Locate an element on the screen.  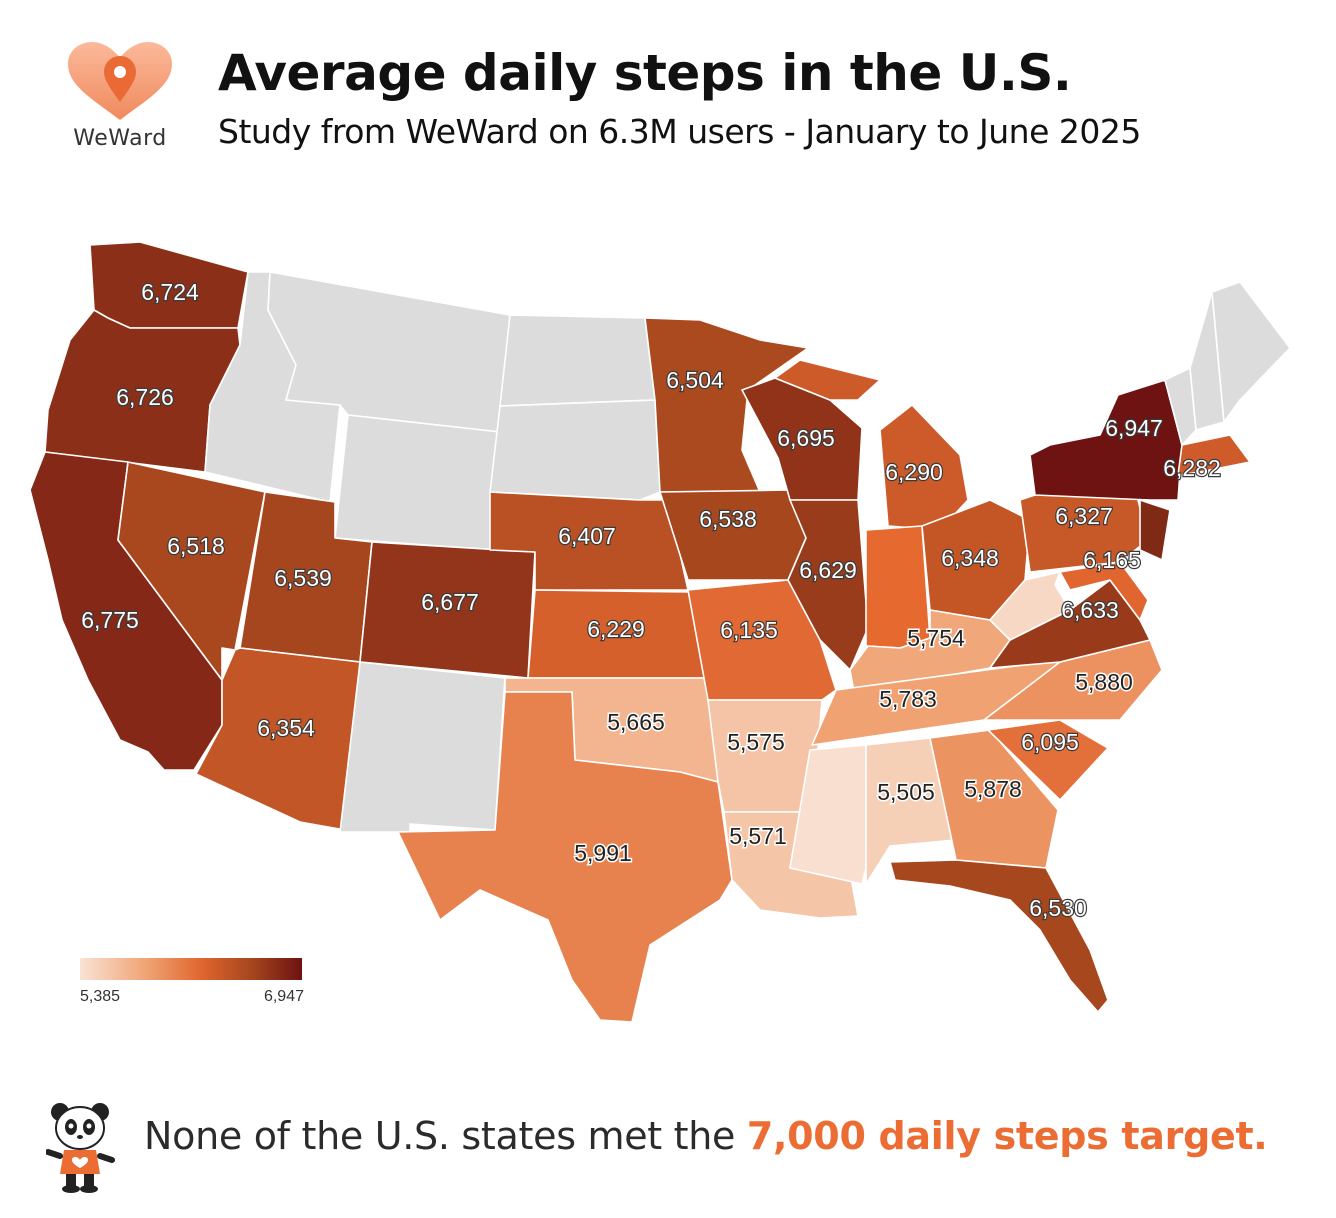
state-value-label-oh: 6,348 is located at coordinates (970, 558).